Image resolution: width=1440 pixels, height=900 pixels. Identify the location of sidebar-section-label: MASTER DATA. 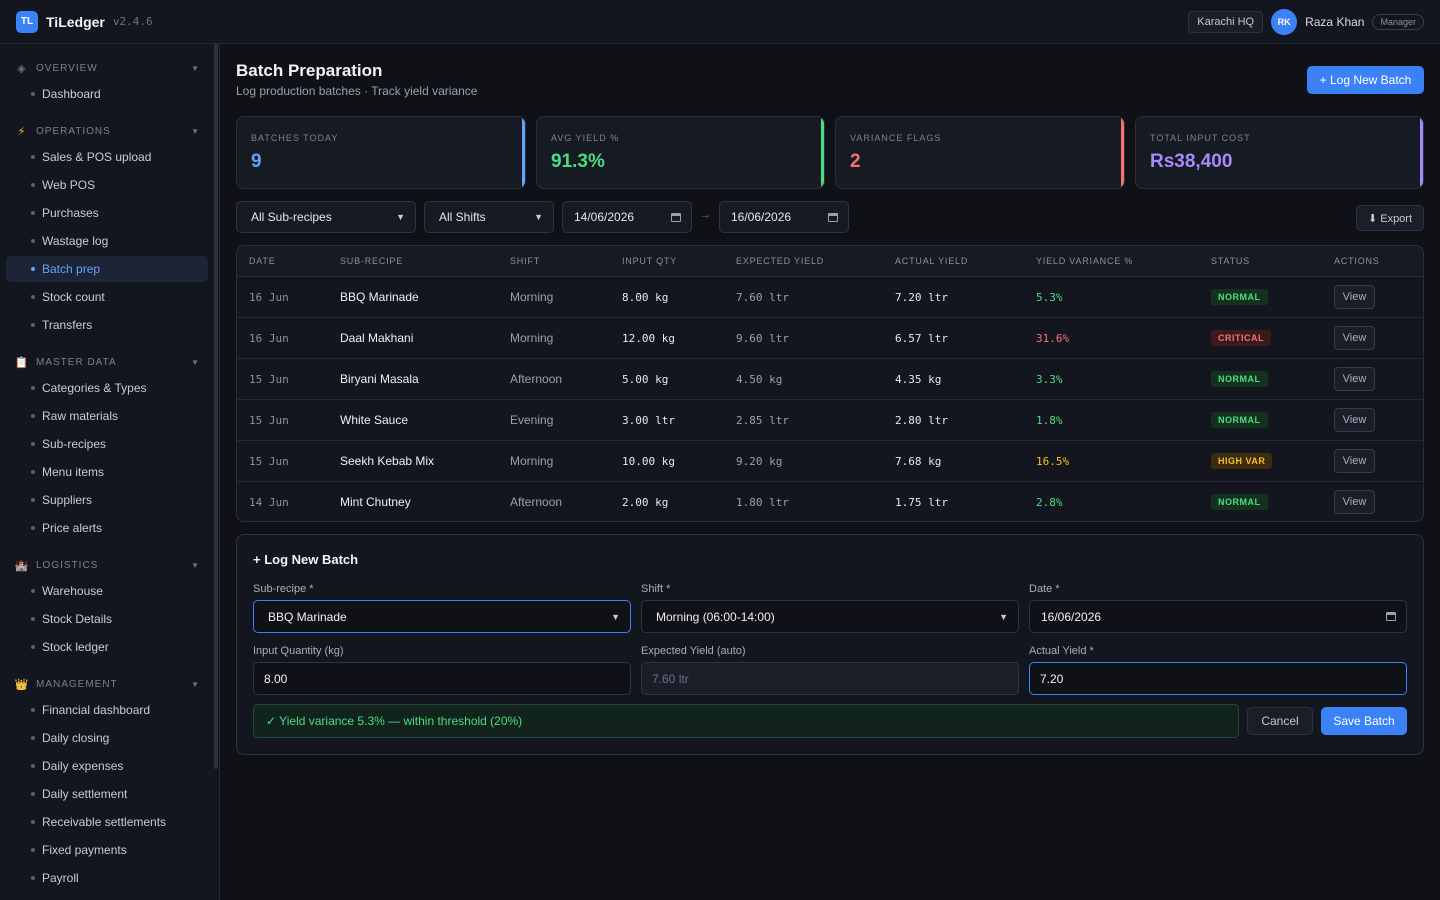
(76, 362).